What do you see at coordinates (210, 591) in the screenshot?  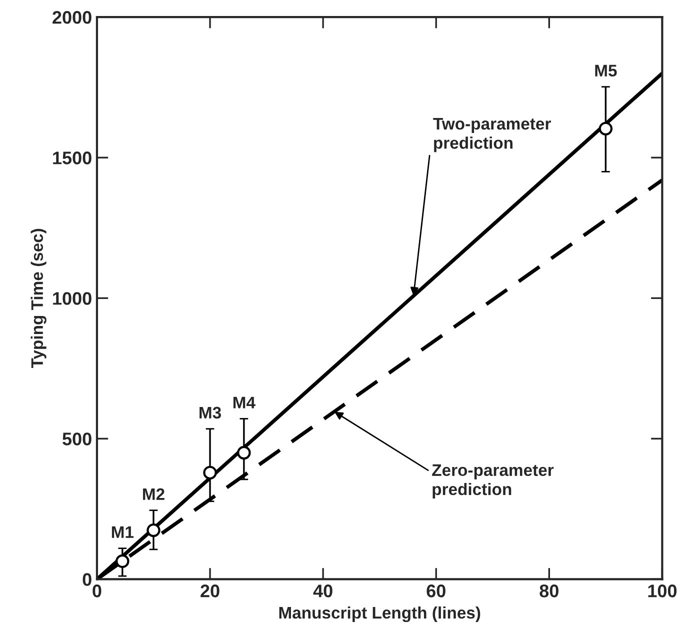 I see `x-tick-label: 20` at bounding box center [210, 591].